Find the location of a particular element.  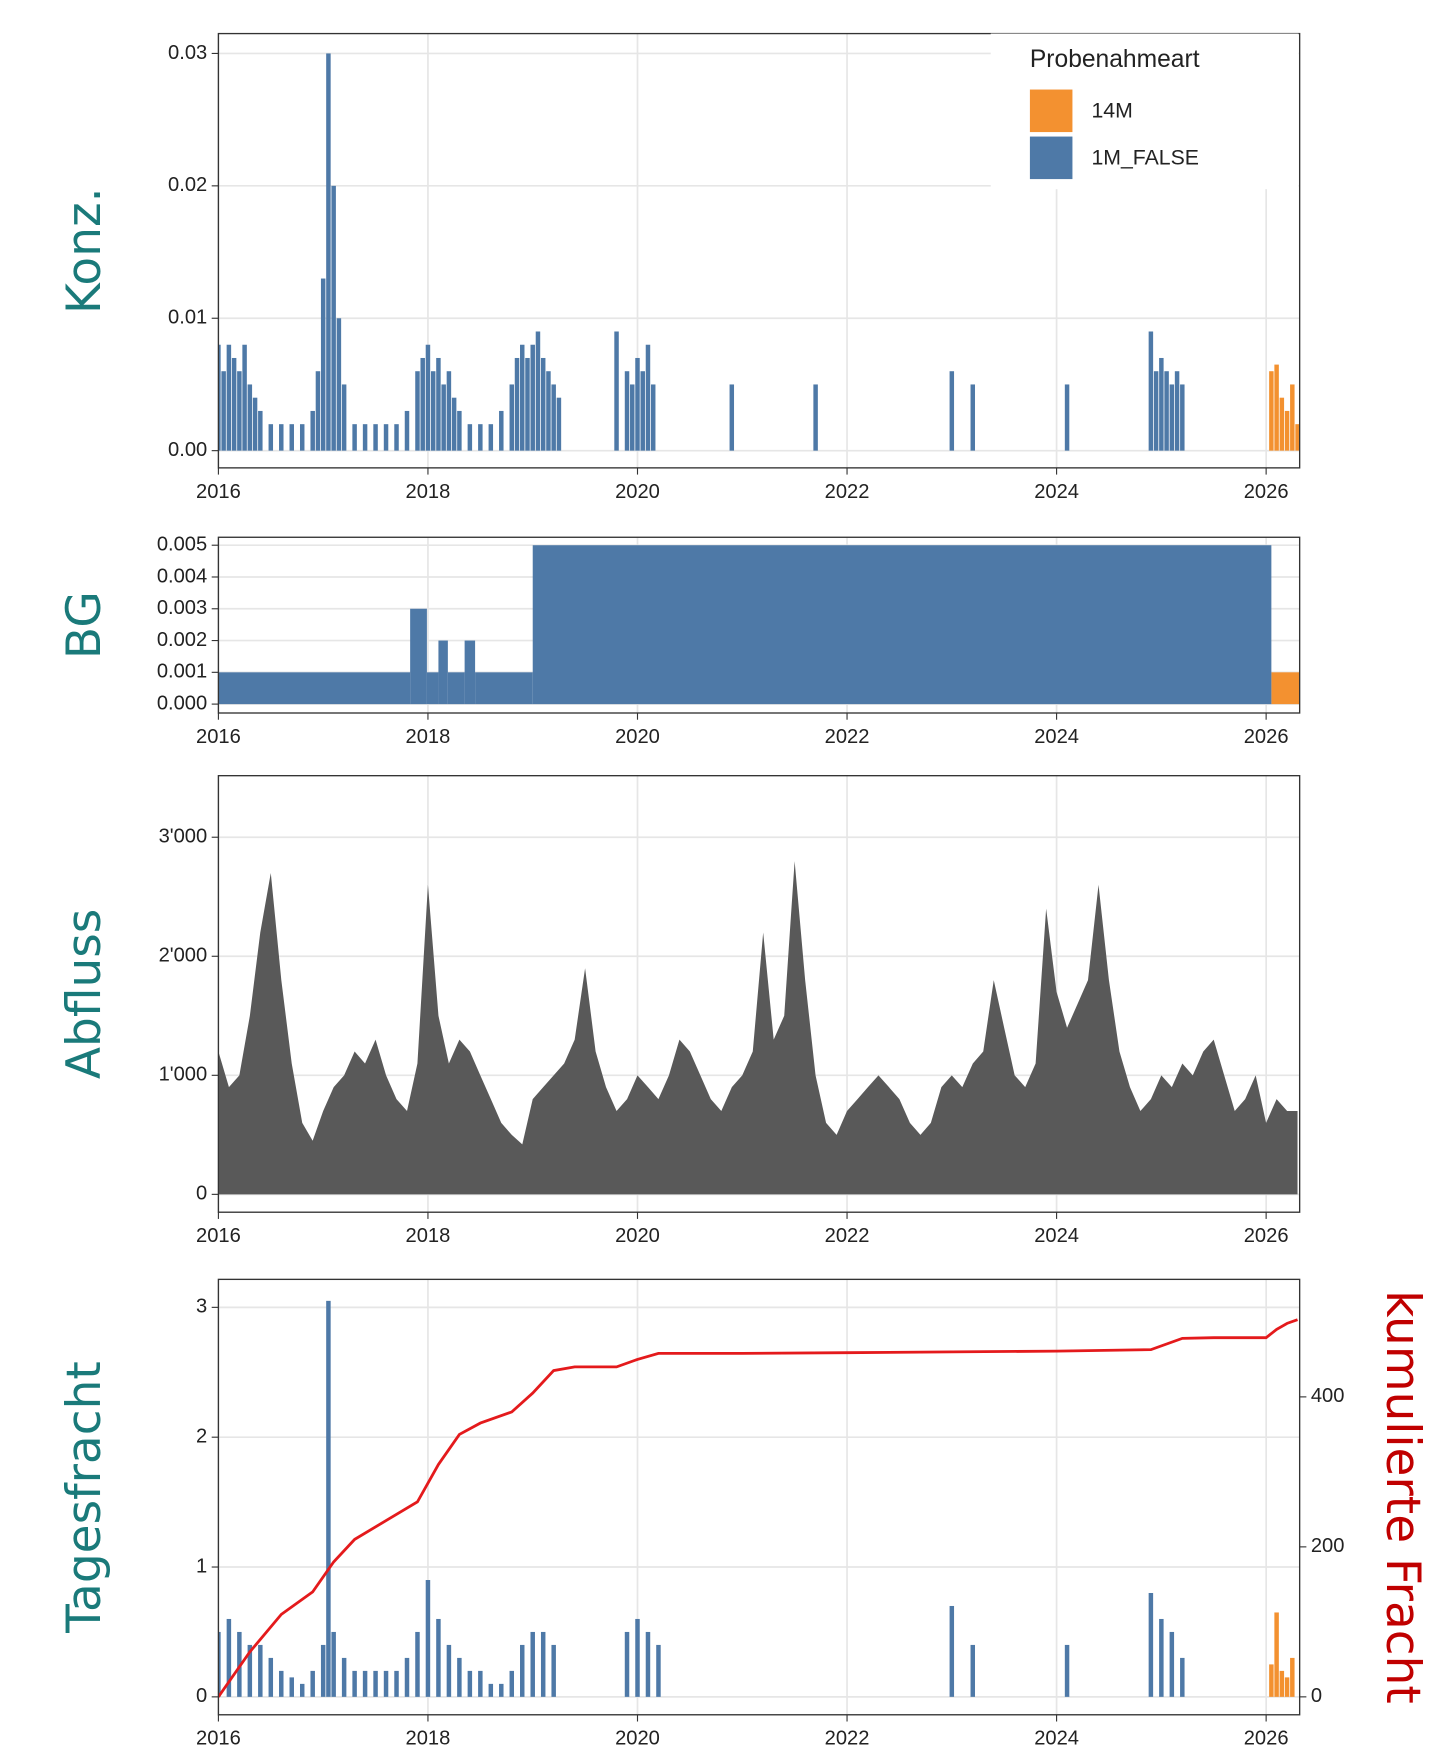

y-tick-label: 0.01 is located at coordinates (187, 318).